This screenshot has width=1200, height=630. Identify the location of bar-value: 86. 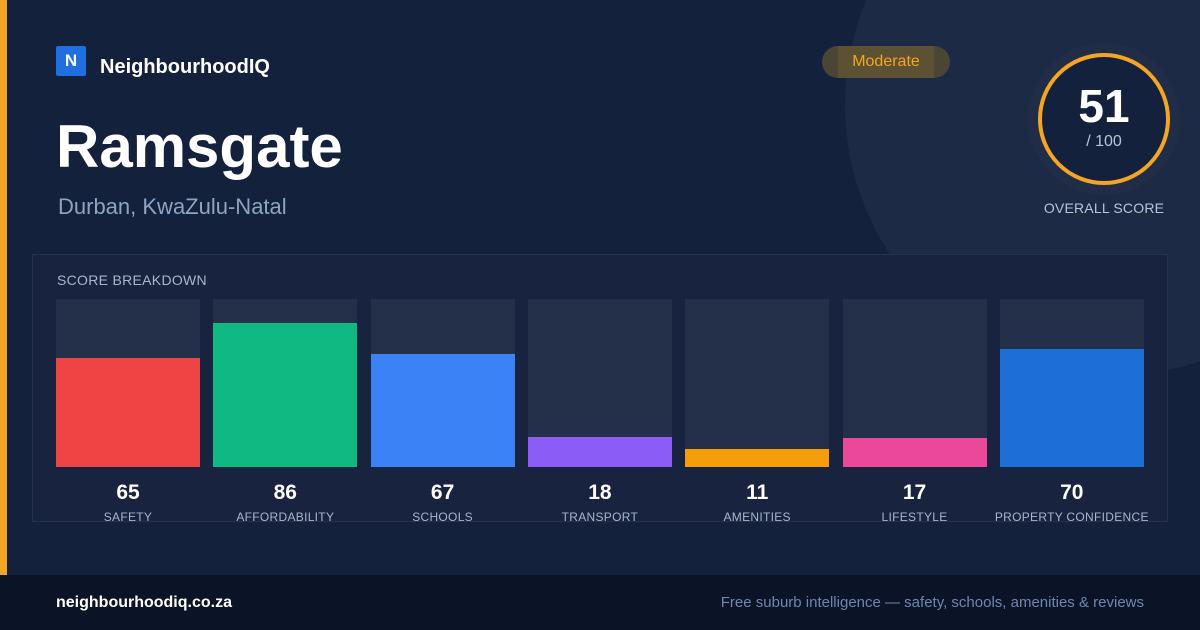
(285, 492).